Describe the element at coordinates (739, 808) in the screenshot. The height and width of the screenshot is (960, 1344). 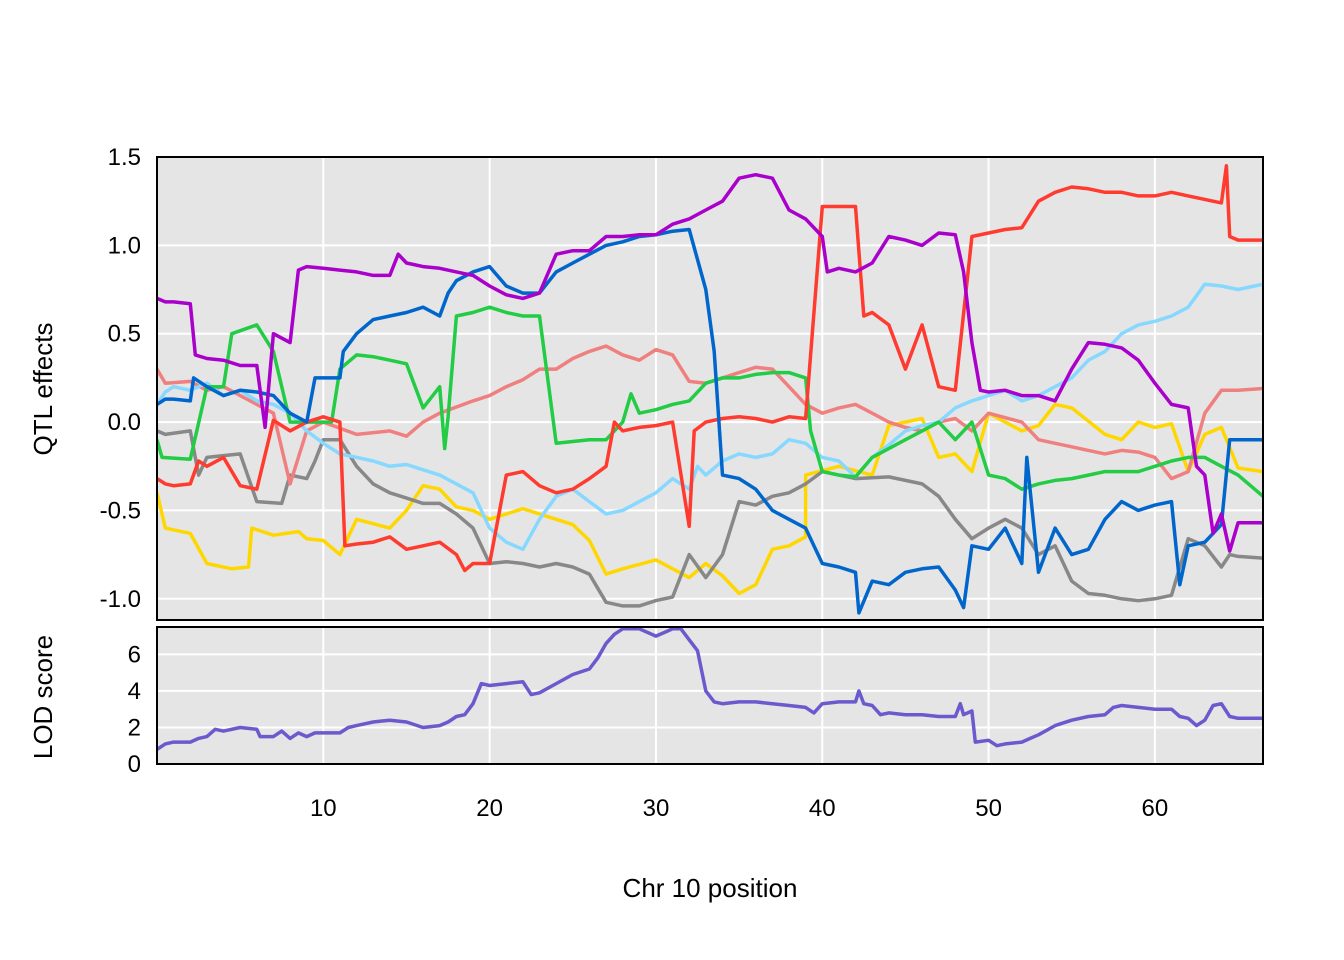
I see `x-axis: 10 20 30 40 50 60` at that location.